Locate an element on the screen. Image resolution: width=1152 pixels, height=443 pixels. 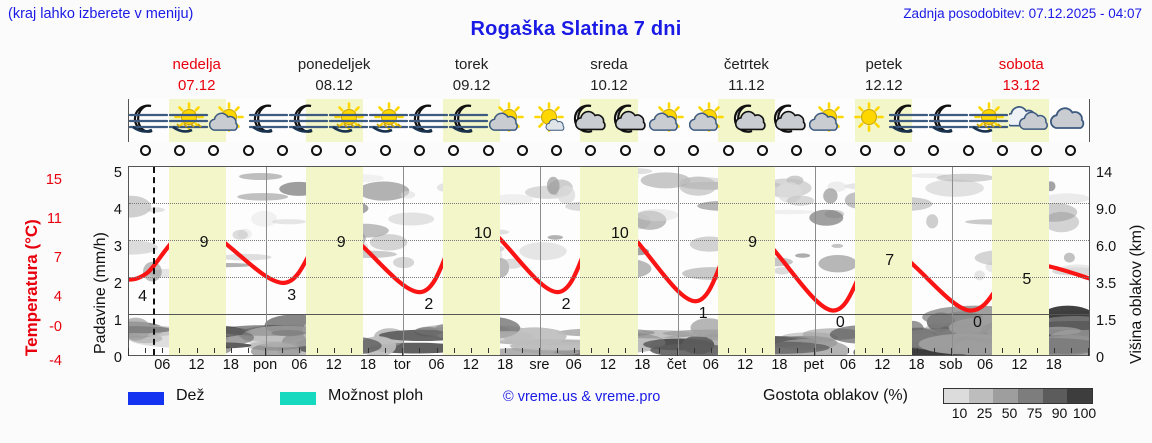
weather-icon-sun-cloud-small is located at coordinates (549, 120).